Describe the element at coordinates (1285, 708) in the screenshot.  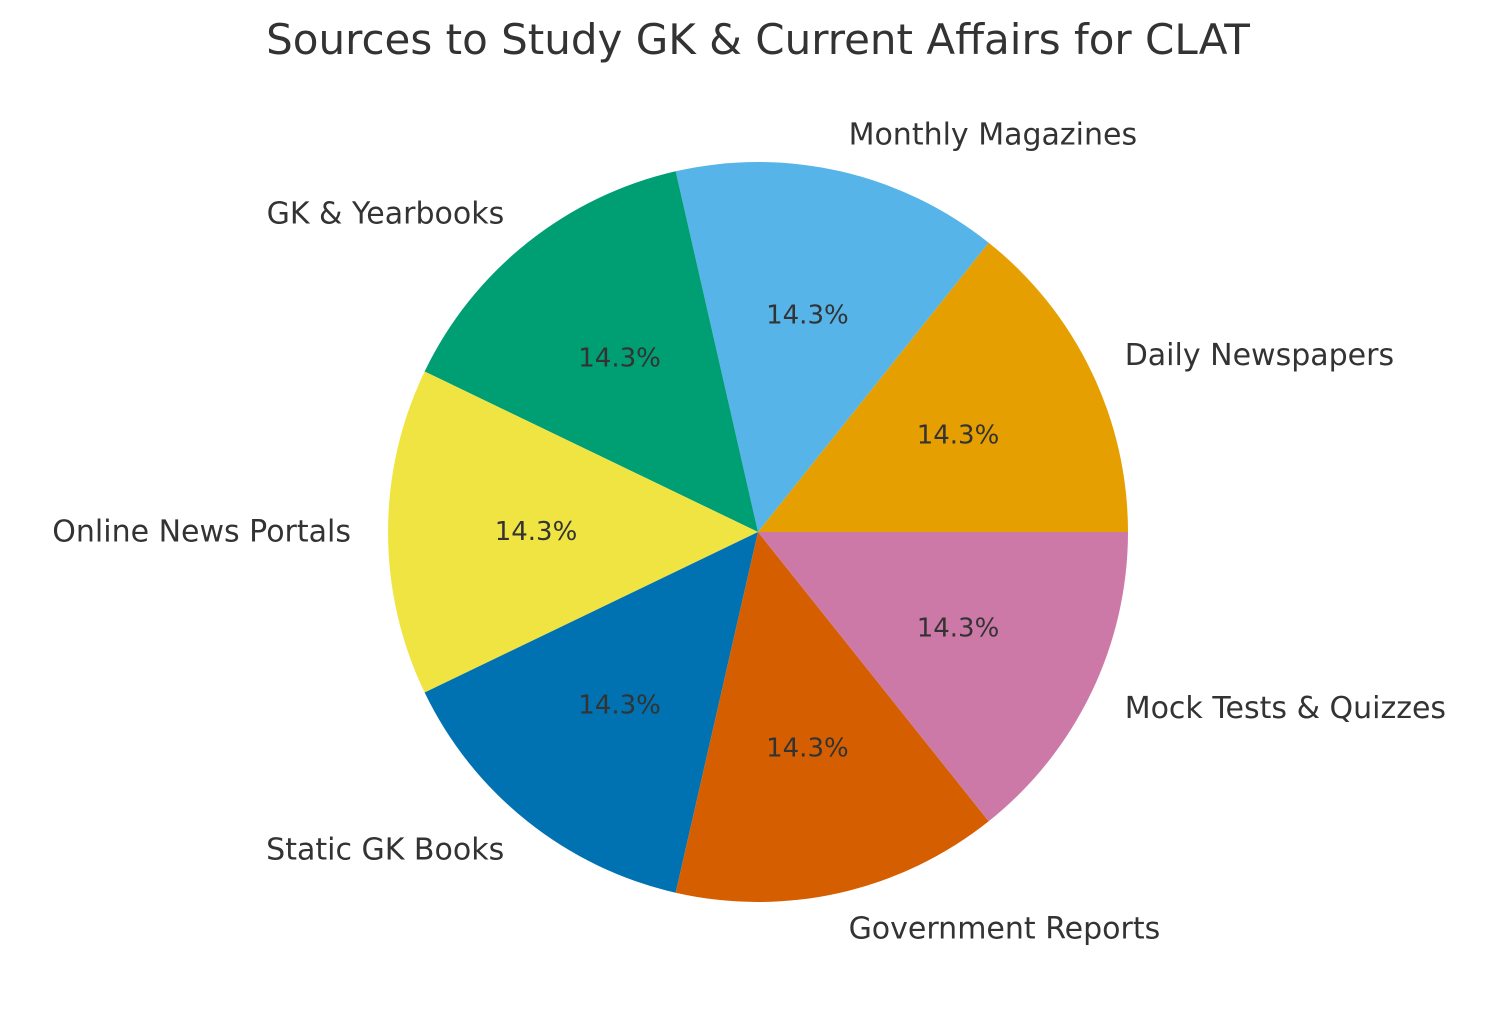
I see `pie-category-label: Mock Tests & Quizzes` at that location.